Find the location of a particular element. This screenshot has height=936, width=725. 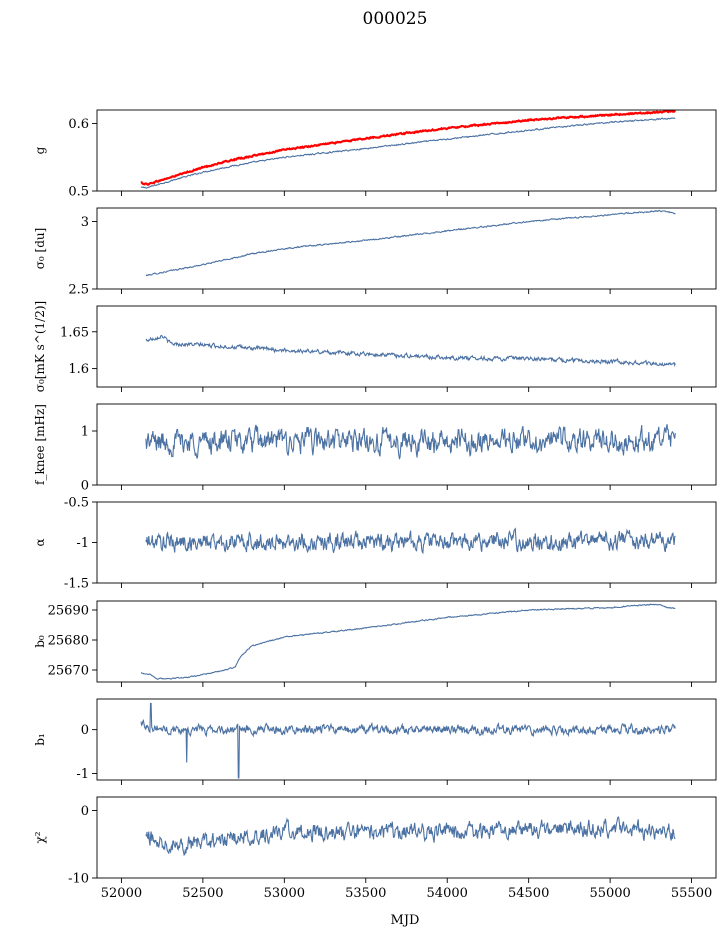

panel-alpha-data is located at coordinates (410, 541).